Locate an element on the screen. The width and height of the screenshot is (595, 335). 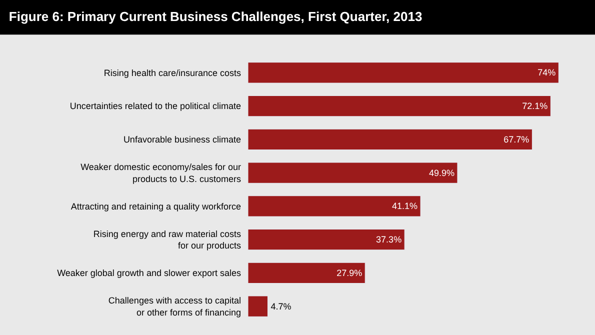
y-tick-label: Rising energy and raw material costs for our products is located at coordinates (167, 239).